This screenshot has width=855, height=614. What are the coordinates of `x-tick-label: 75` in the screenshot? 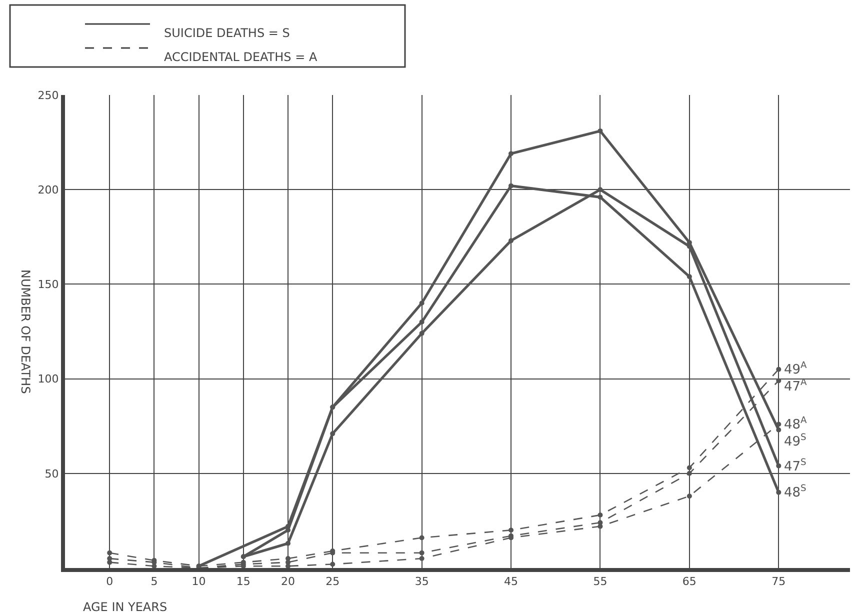 It's located at (779, 581).